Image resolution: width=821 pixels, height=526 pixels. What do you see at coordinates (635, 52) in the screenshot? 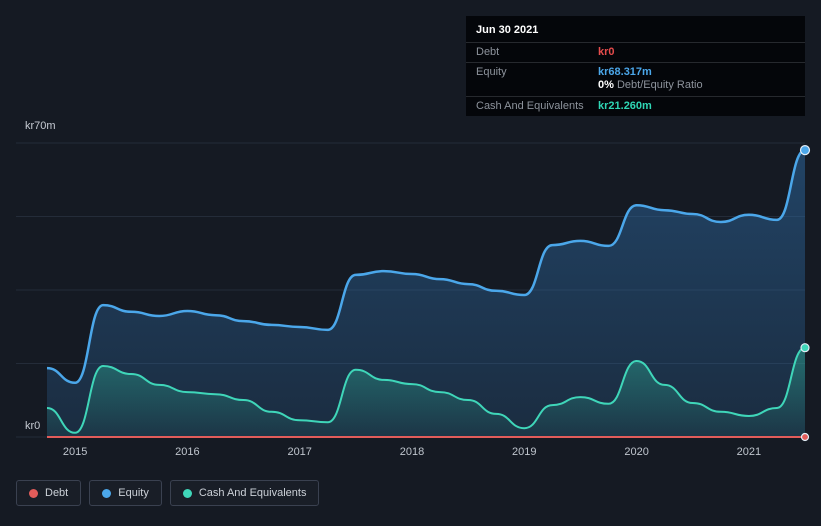
I see `tooltip-row-debt: Debt kr0` at bounding box center [635, 52].